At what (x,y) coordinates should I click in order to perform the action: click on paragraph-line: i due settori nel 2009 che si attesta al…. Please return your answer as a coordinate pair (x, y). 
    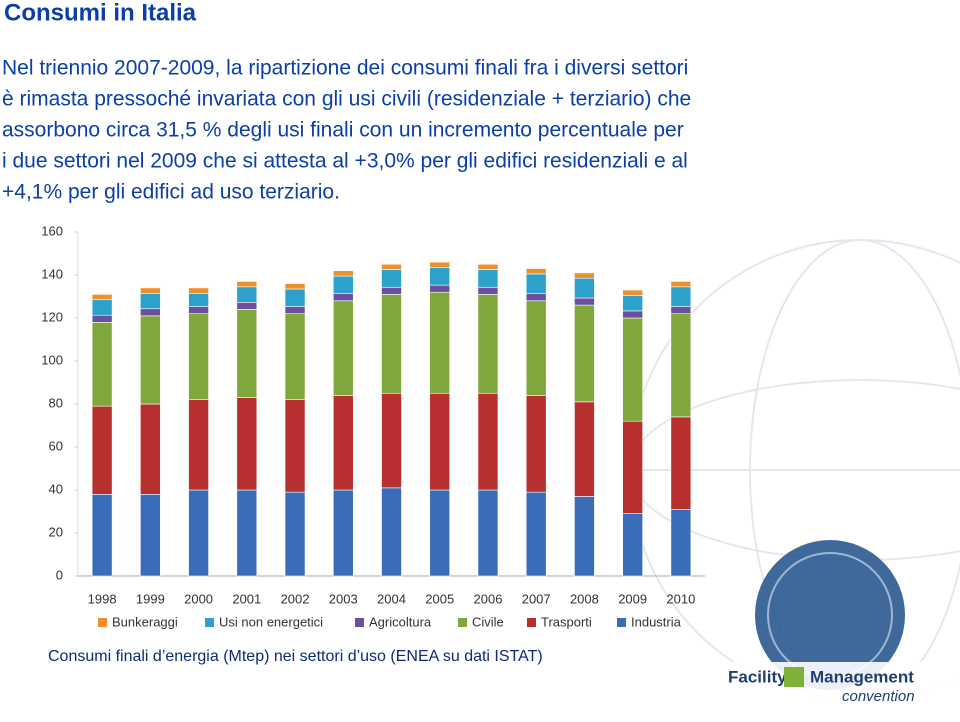
    Looking at the image, I should click on (345, 161).